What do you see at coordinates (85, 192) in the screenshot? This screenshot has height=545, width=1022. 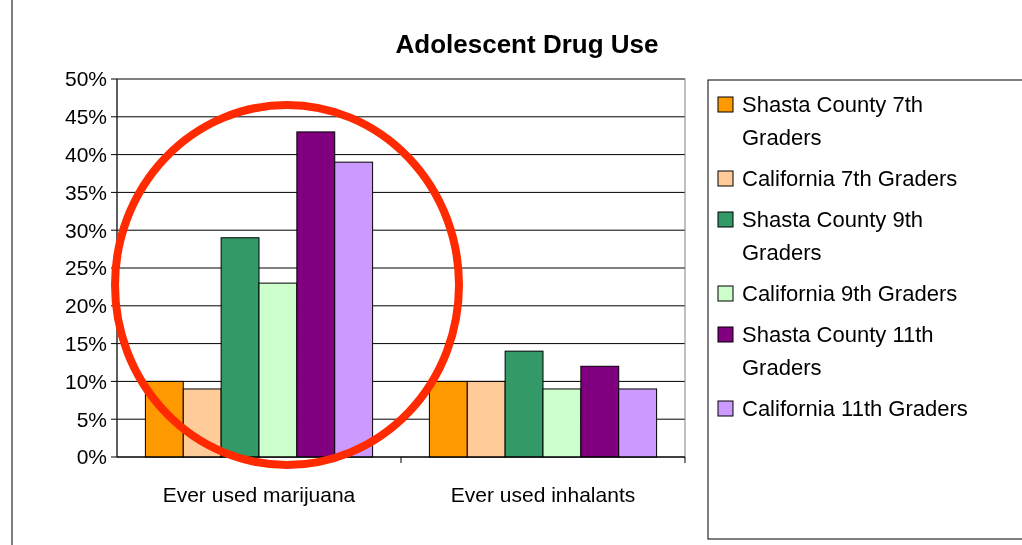 I see `y-tick-label: 35%` at bounding box center [85, 192].